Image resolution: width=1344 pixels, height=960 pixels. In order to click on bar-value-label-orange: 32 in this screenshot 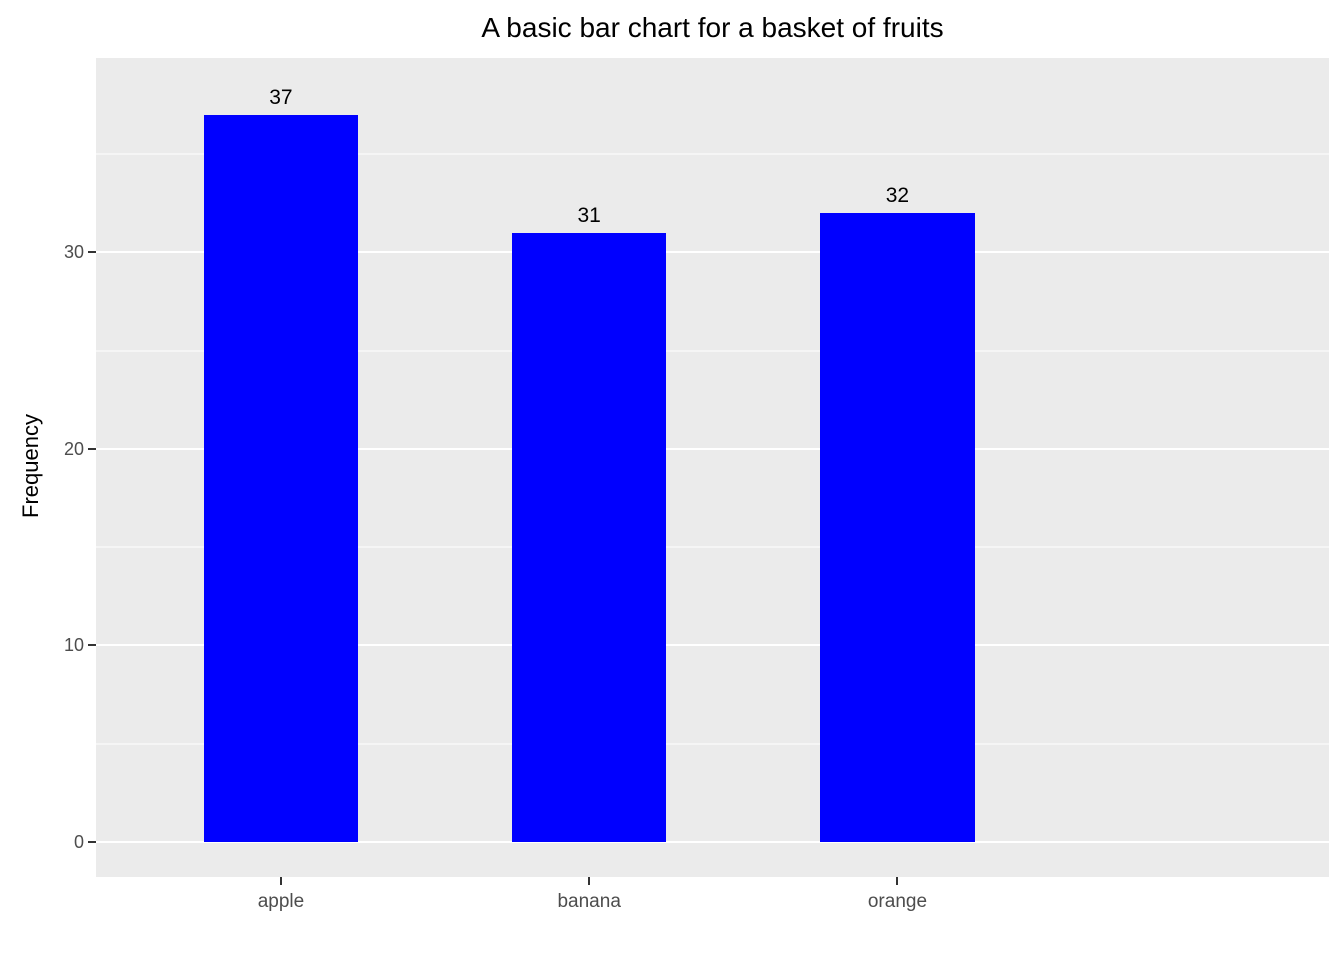, I will do `click(897, 195)`.